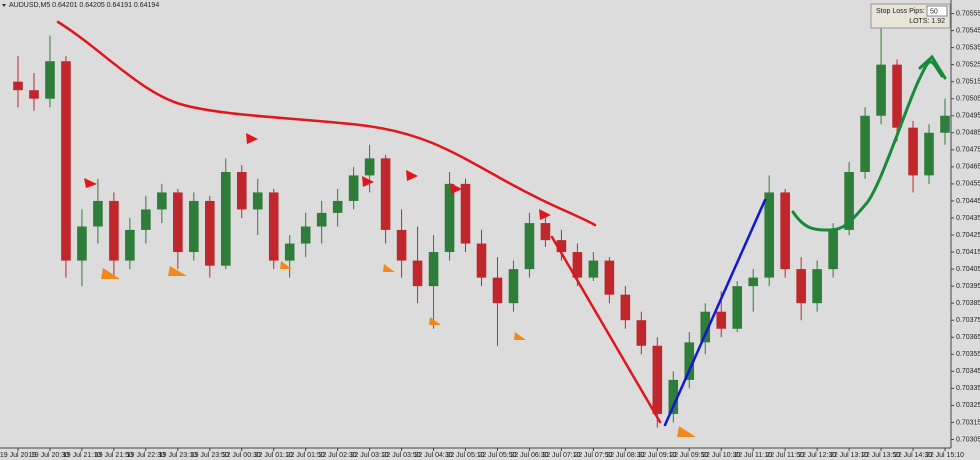  Describe the element at coordinates (50, 455) in the screenshot. I see `x-tick-label: 19 Jul 20:30` at that location.